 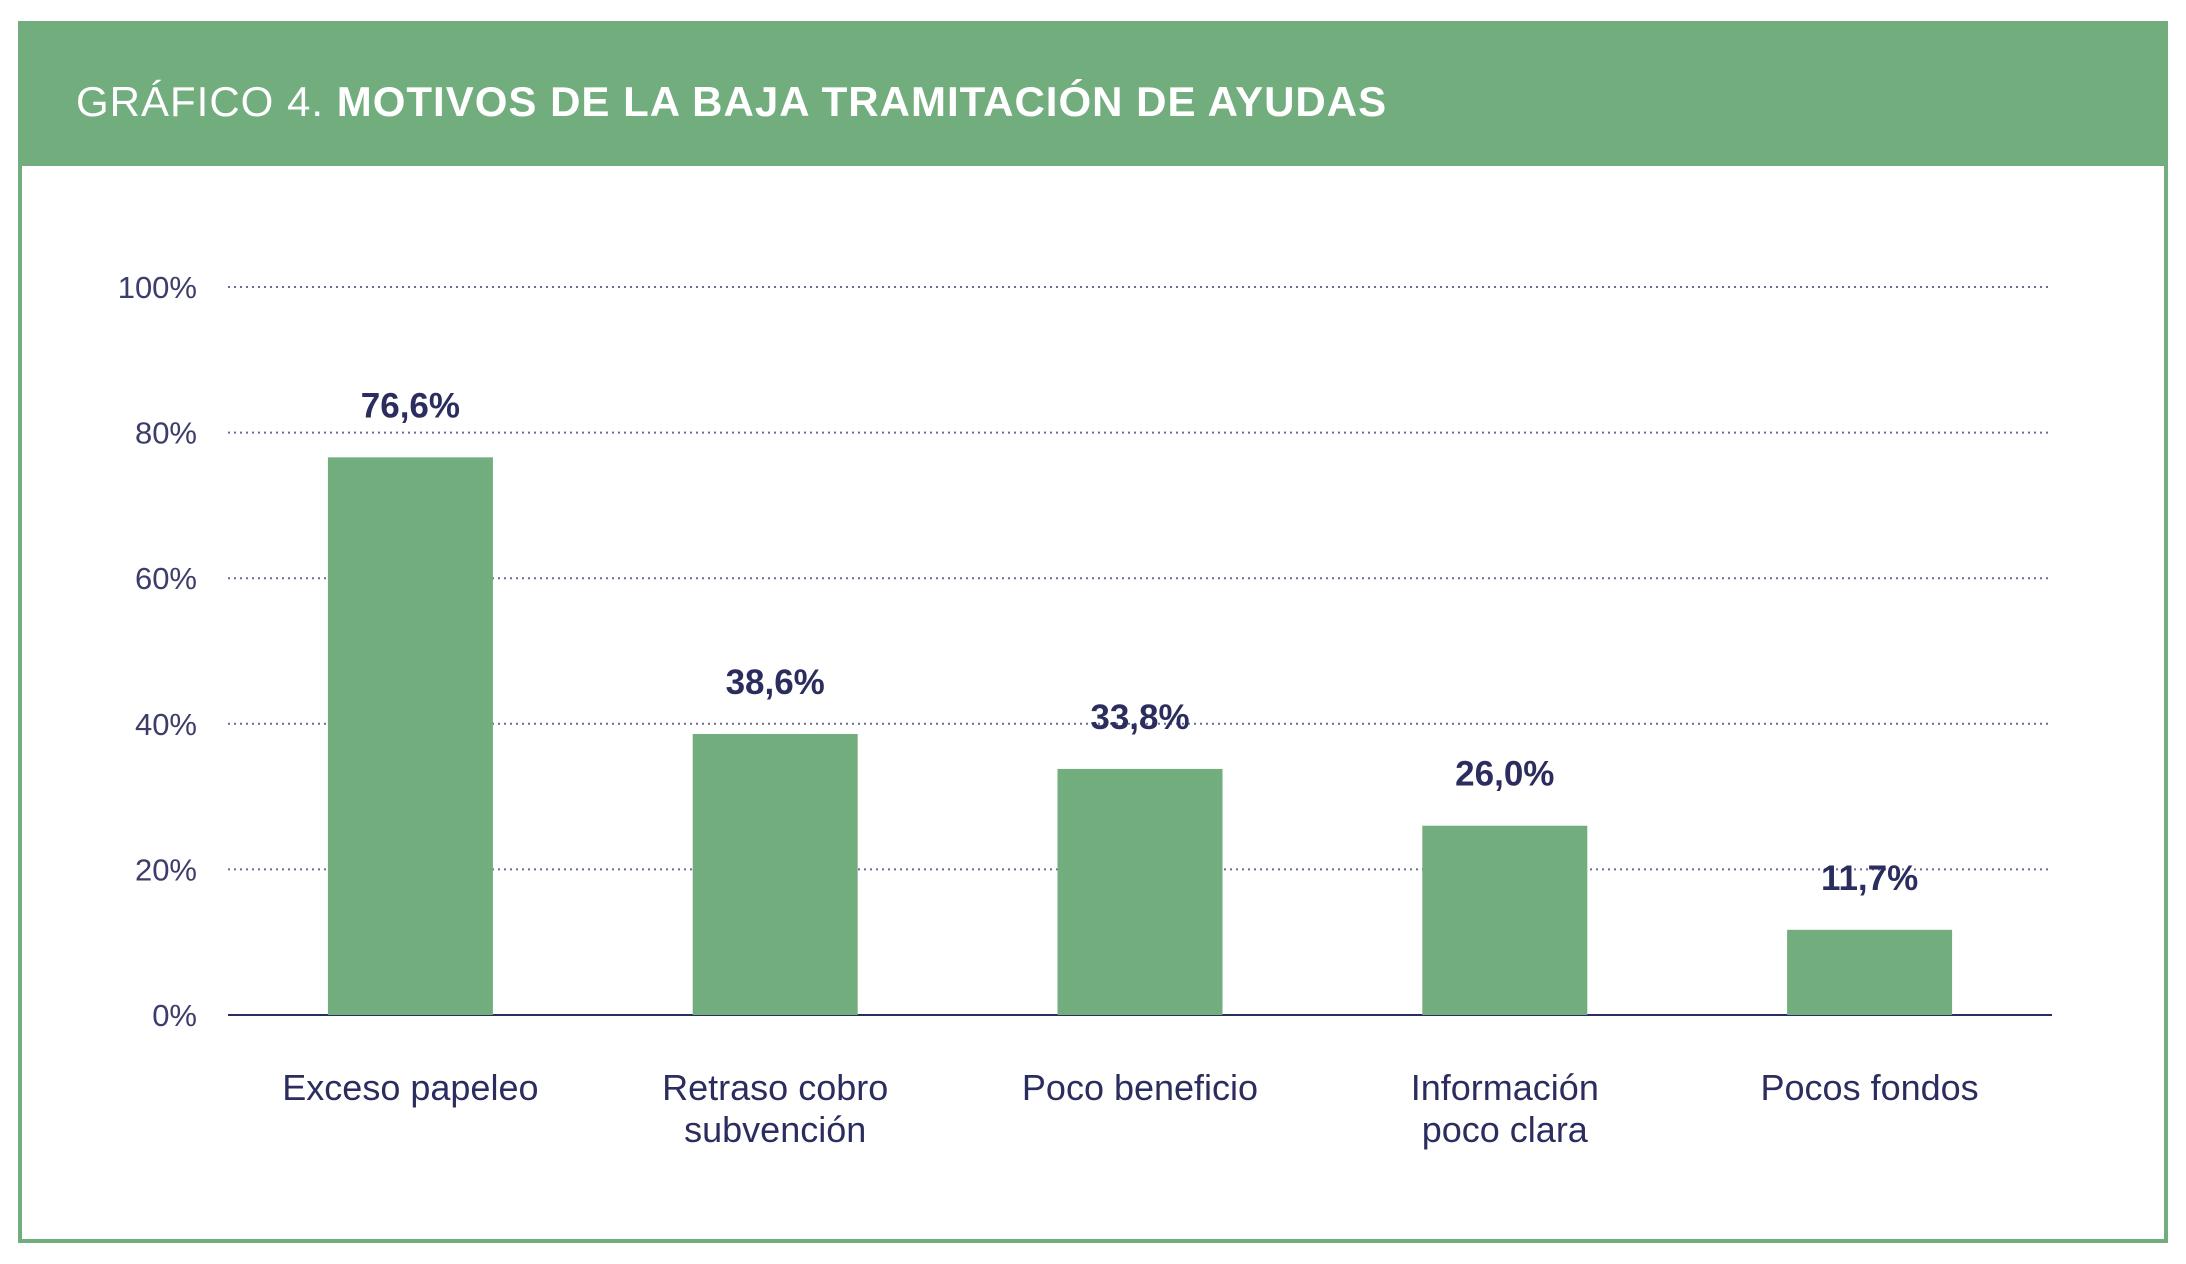 I want to click on y-tick-label-80: 80%, so click(x=166, y=433).